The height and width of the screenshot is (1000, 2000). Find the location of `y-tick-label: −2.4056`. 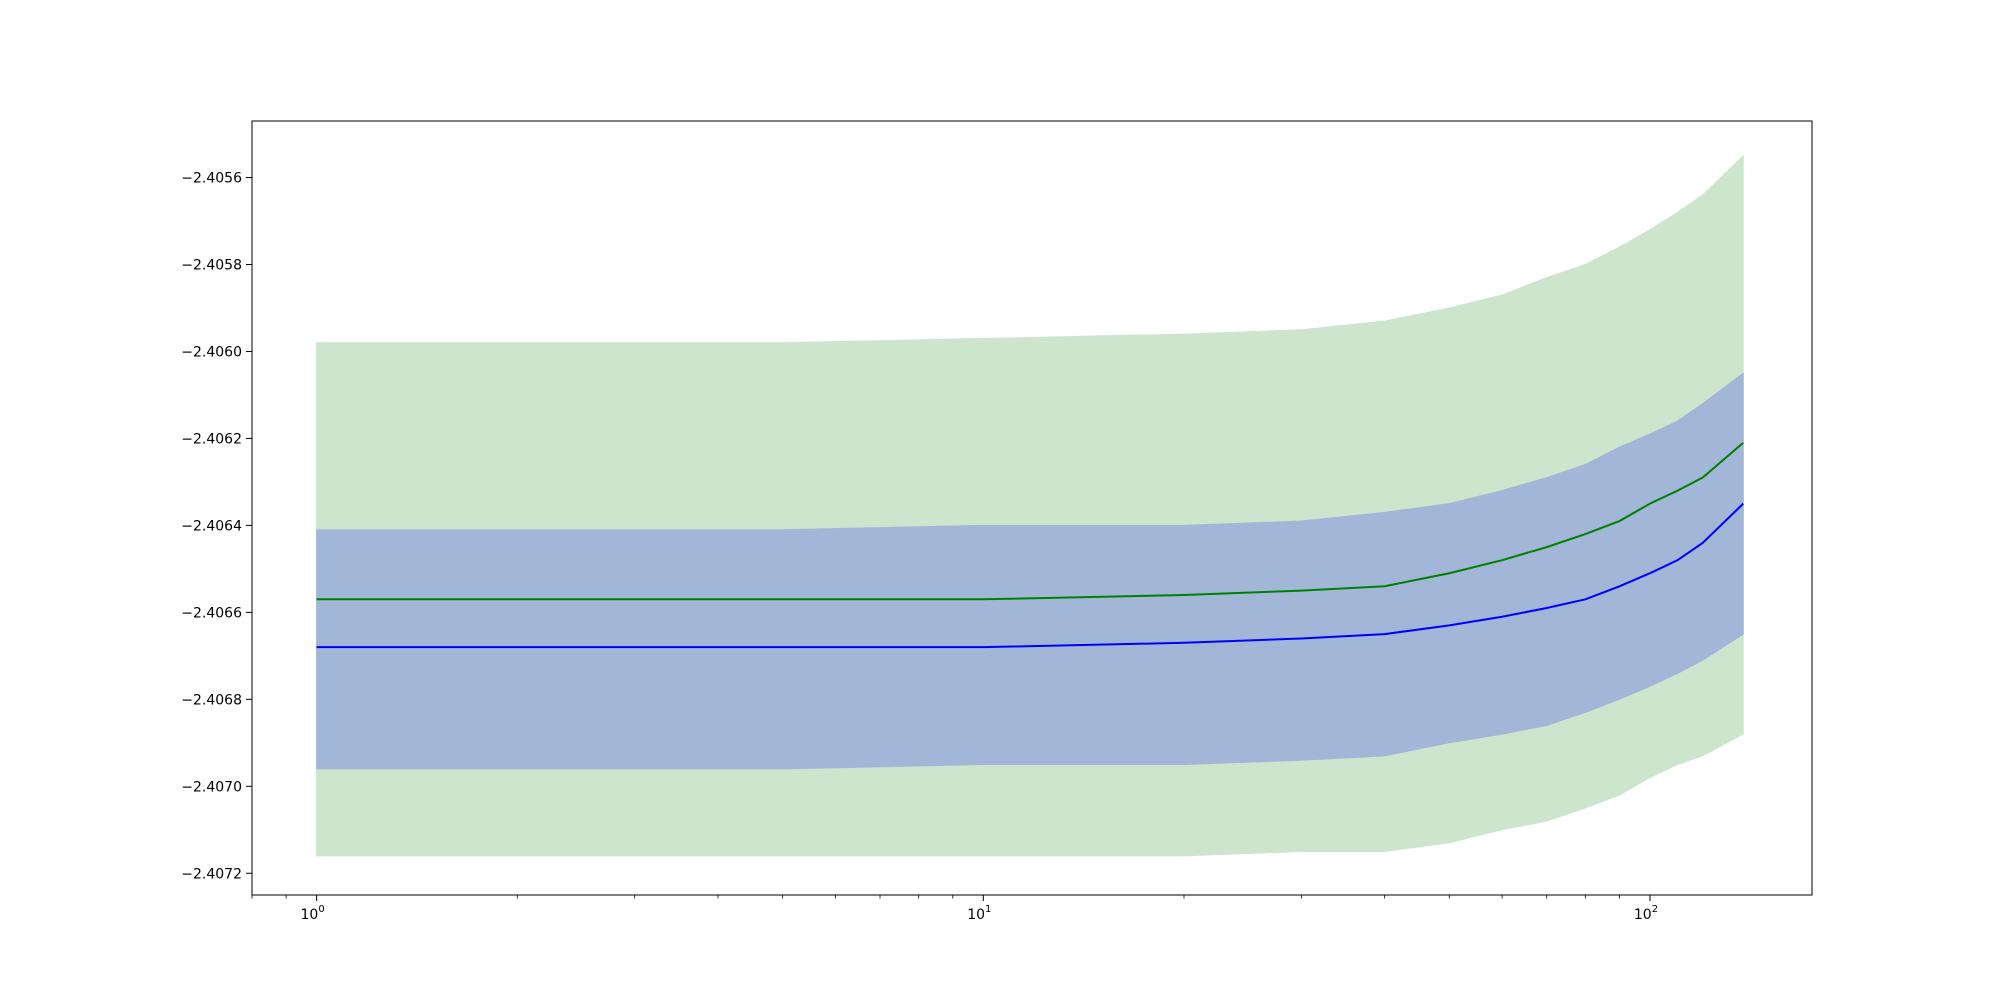

y-tick-label: −2.4056 is located at coordinates (211, 179).